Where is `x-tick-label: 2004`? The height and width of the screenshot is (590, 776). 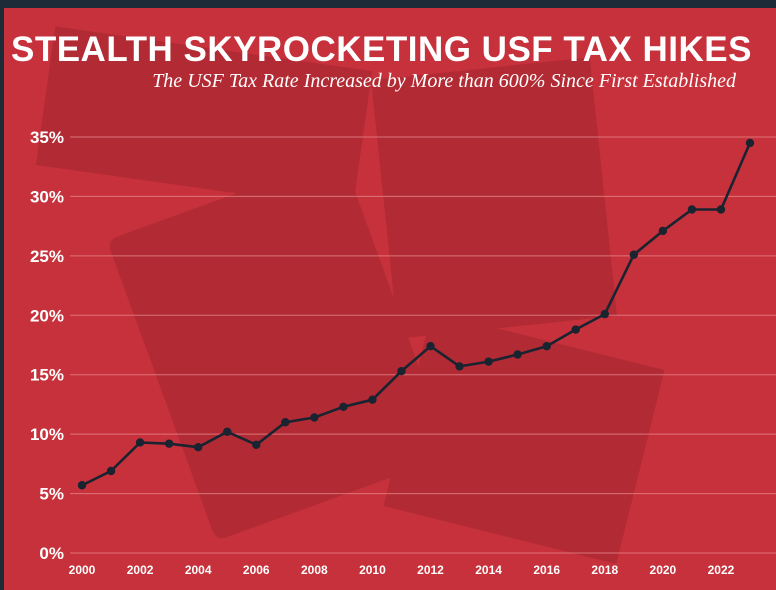
x-tick-label: 2004 is located at coordinates (198, 570).